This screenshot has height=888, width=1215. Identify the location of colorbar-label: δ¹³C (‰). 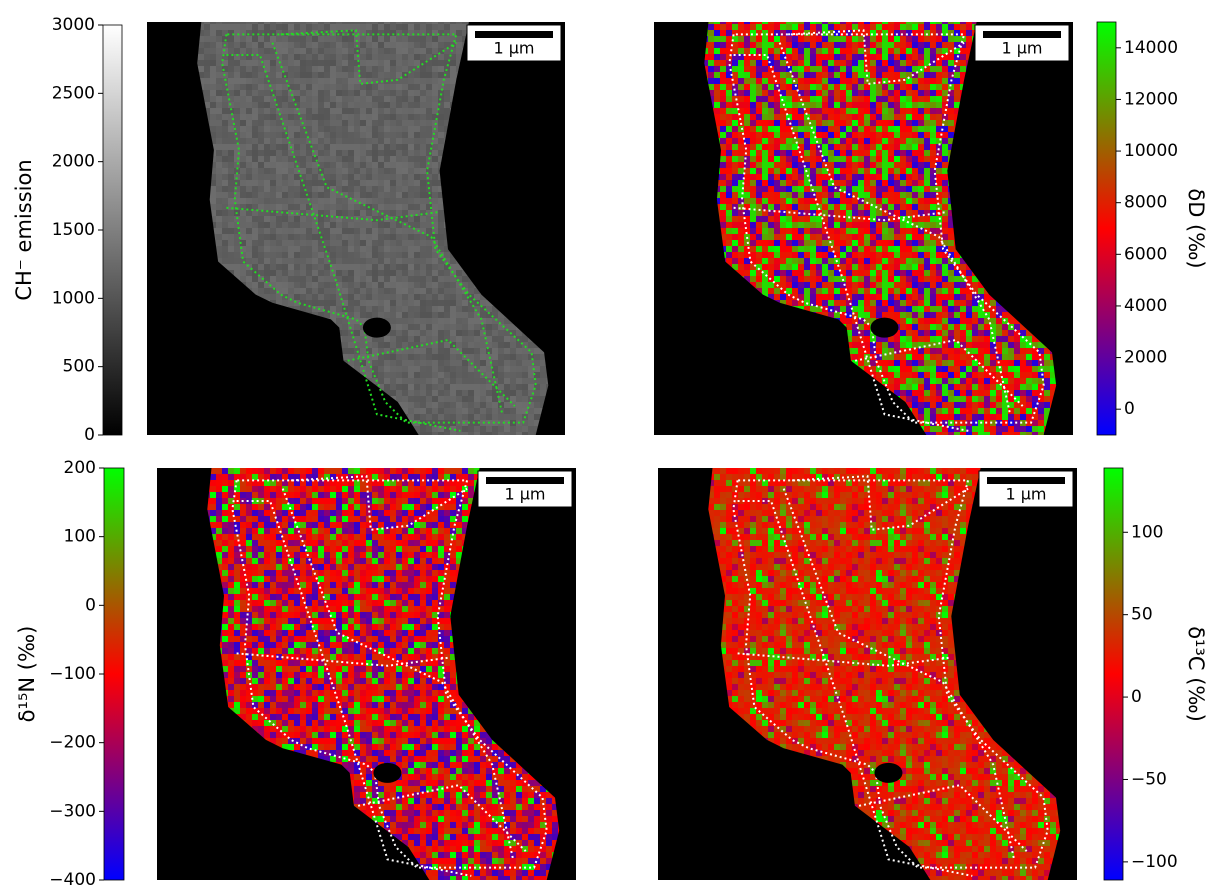
(1196, 674).